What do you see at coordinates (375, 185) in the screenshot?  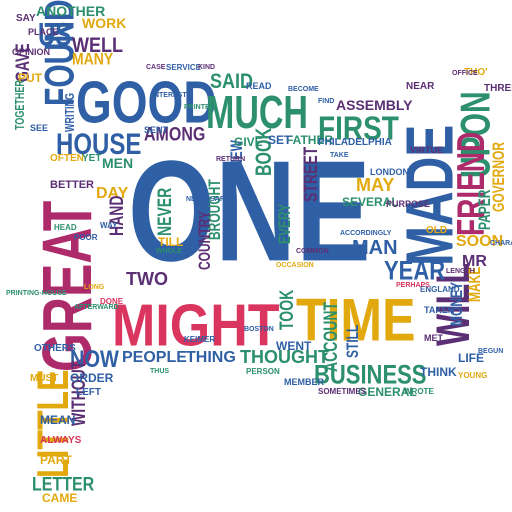 I see `word-may: May` at bounding box center [375, 185].